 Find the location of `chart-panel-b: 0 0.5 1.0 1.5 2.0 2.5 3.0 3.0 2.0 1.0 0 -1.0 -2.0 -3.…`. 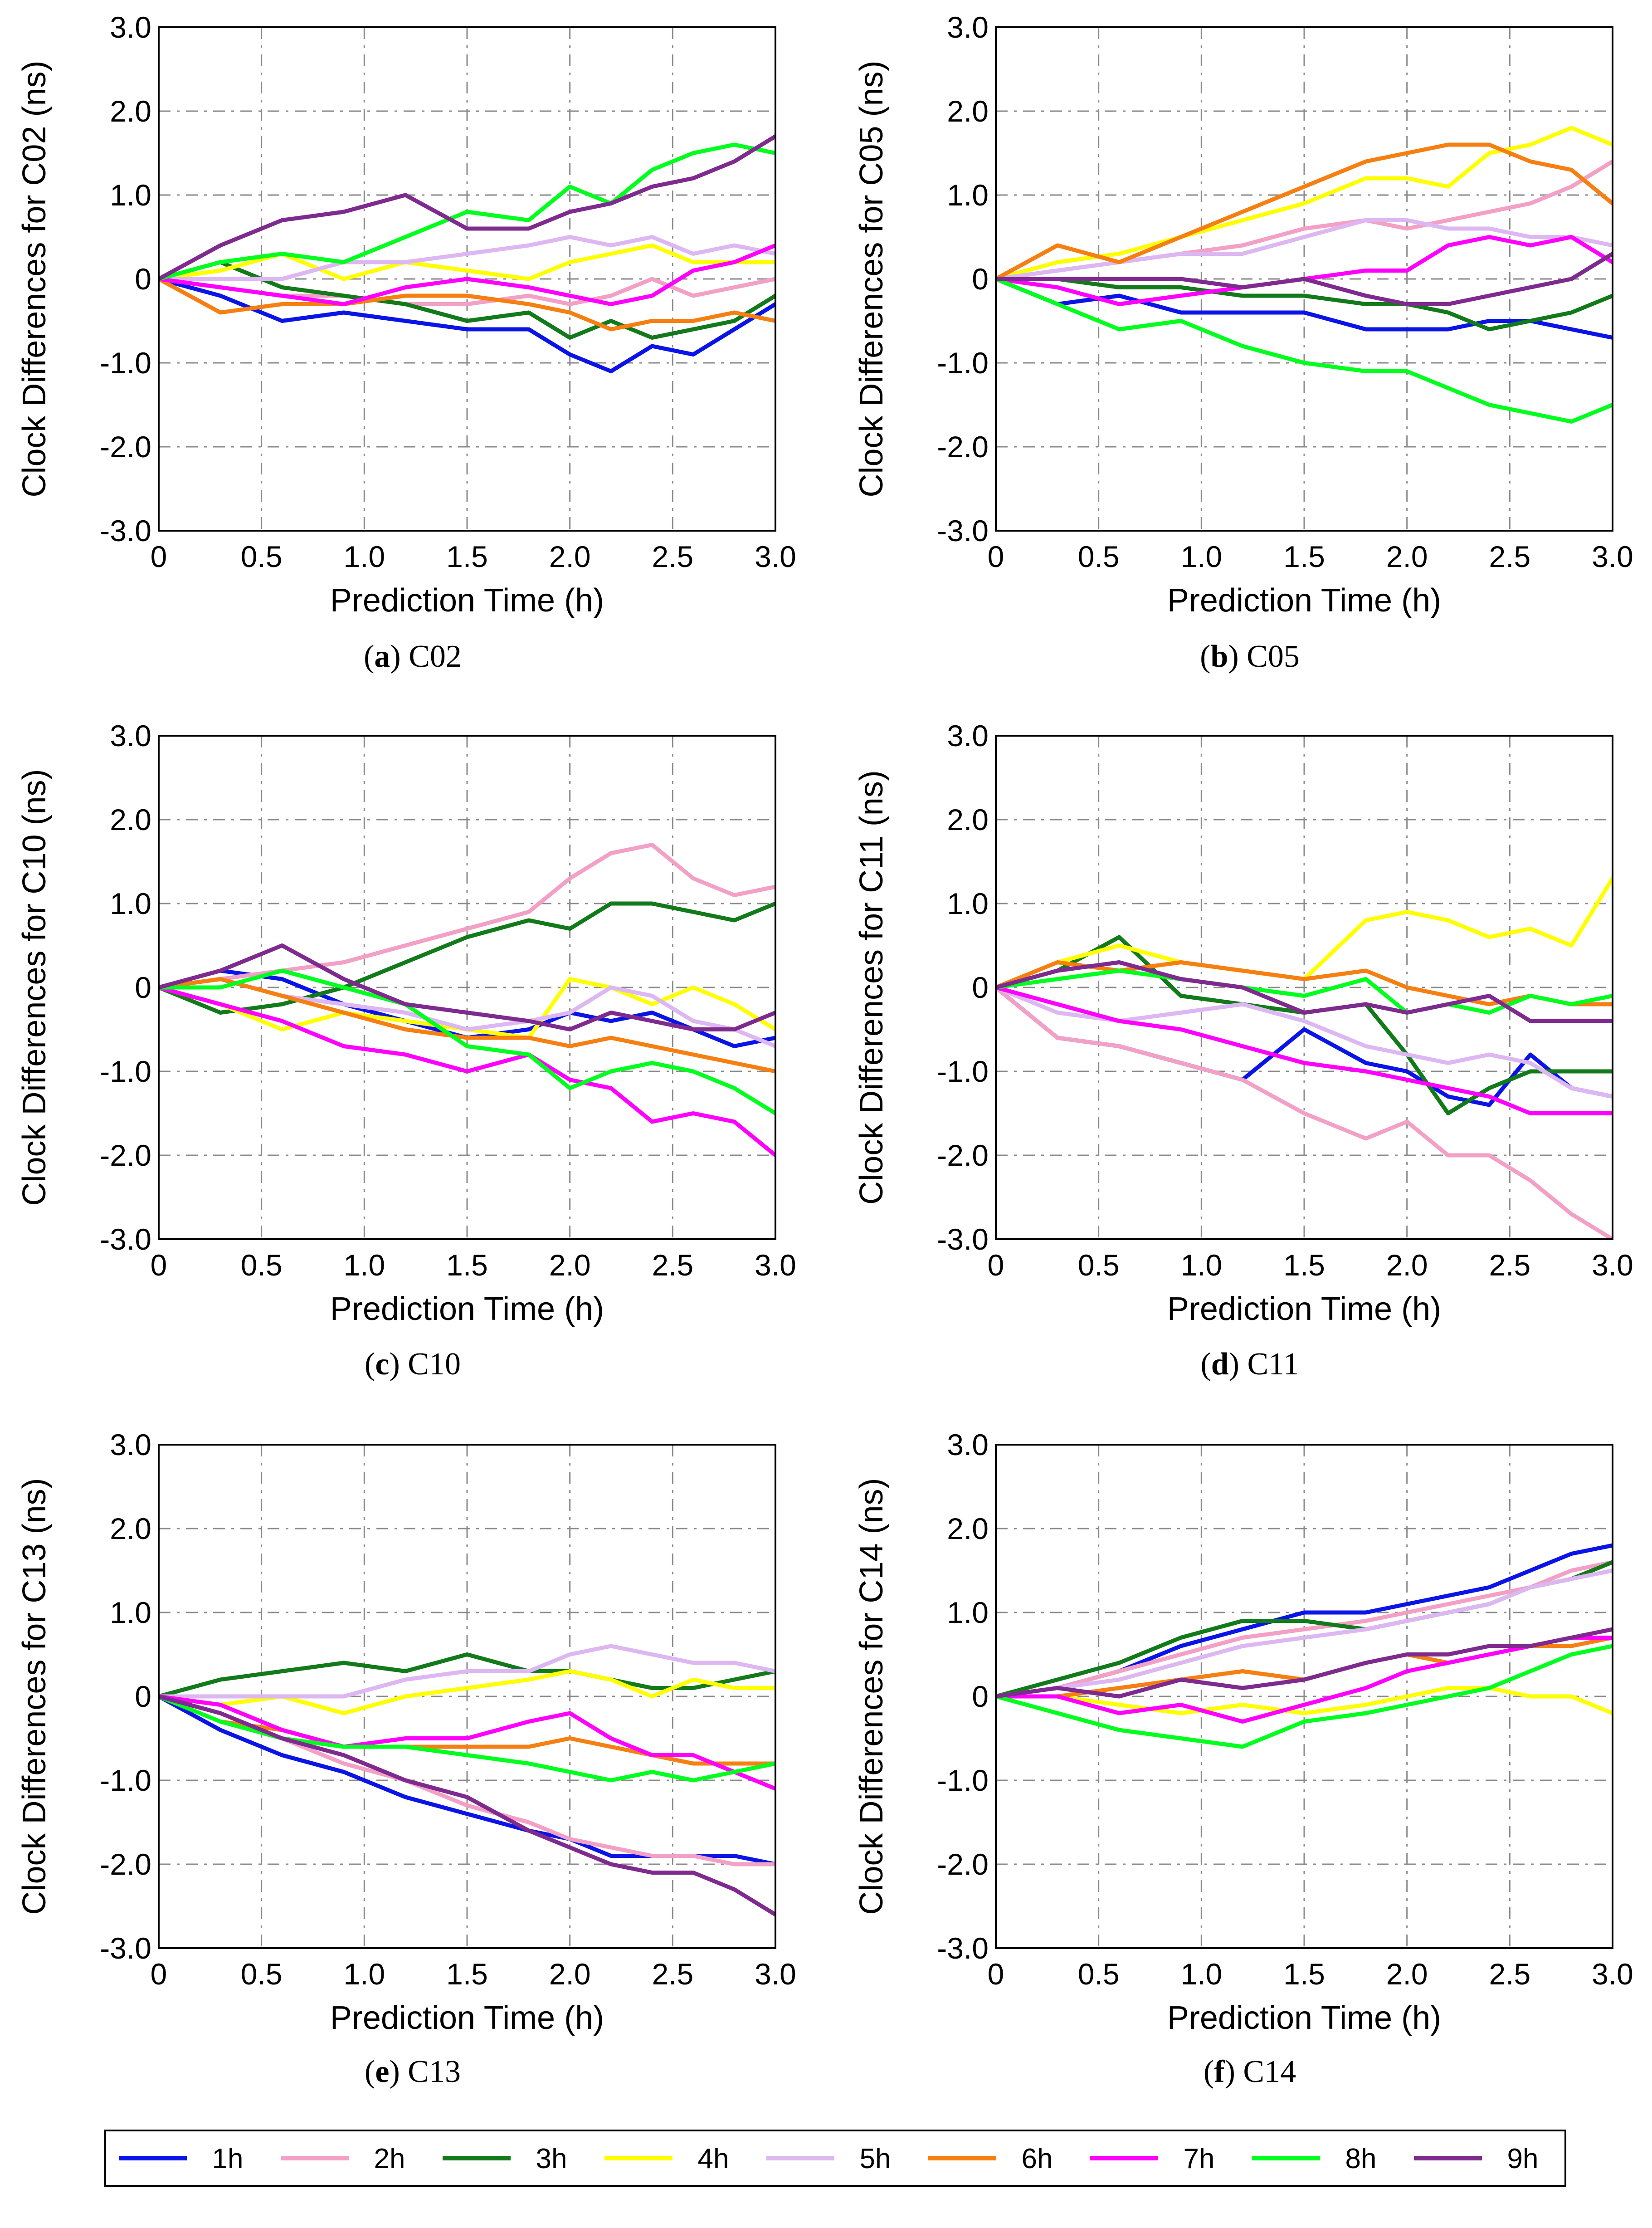

chart-panel-b: 0 0.5 1.0 1.5 2.0 2.5 3.0 3.0 2.0 1.0 0 -1.0 -2.0 -3.… is located at coordinates (1243, 342).